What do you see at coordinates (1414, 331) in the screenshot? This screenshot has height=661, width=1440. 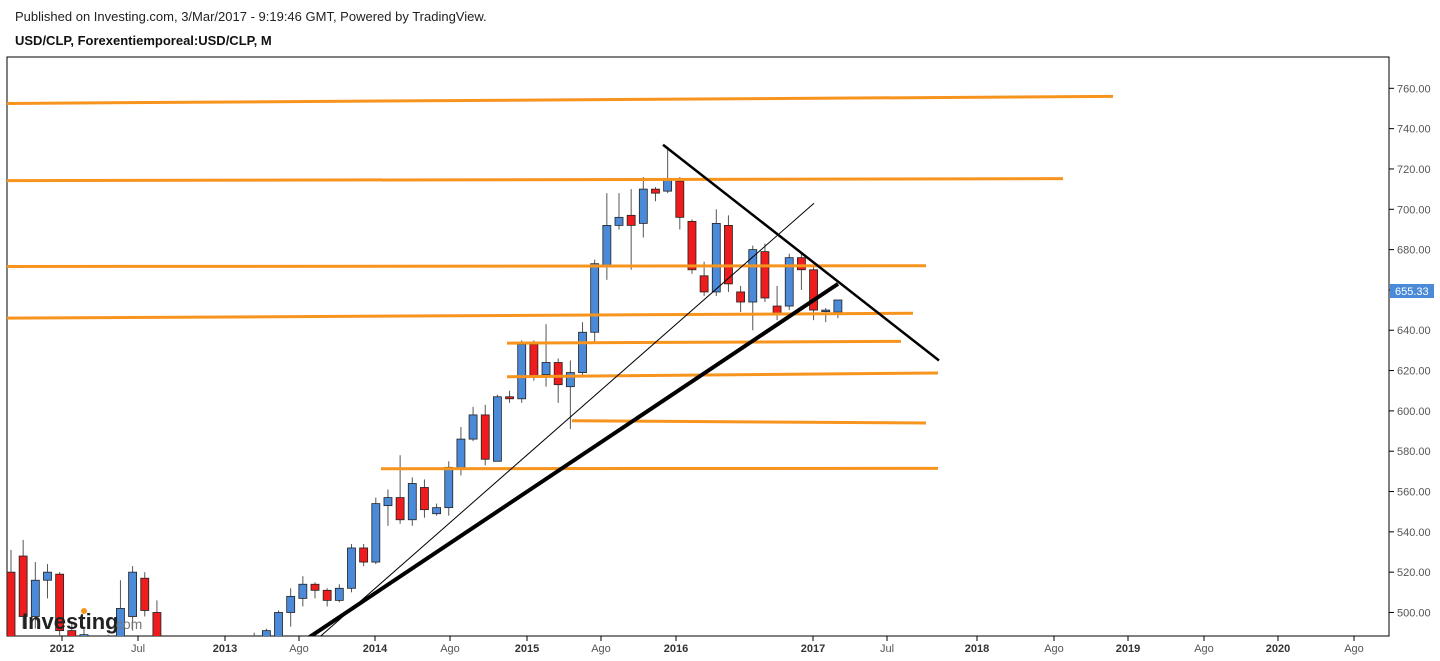 I see `y-tick-label: 640.00` at bounding box center [1414, 331].